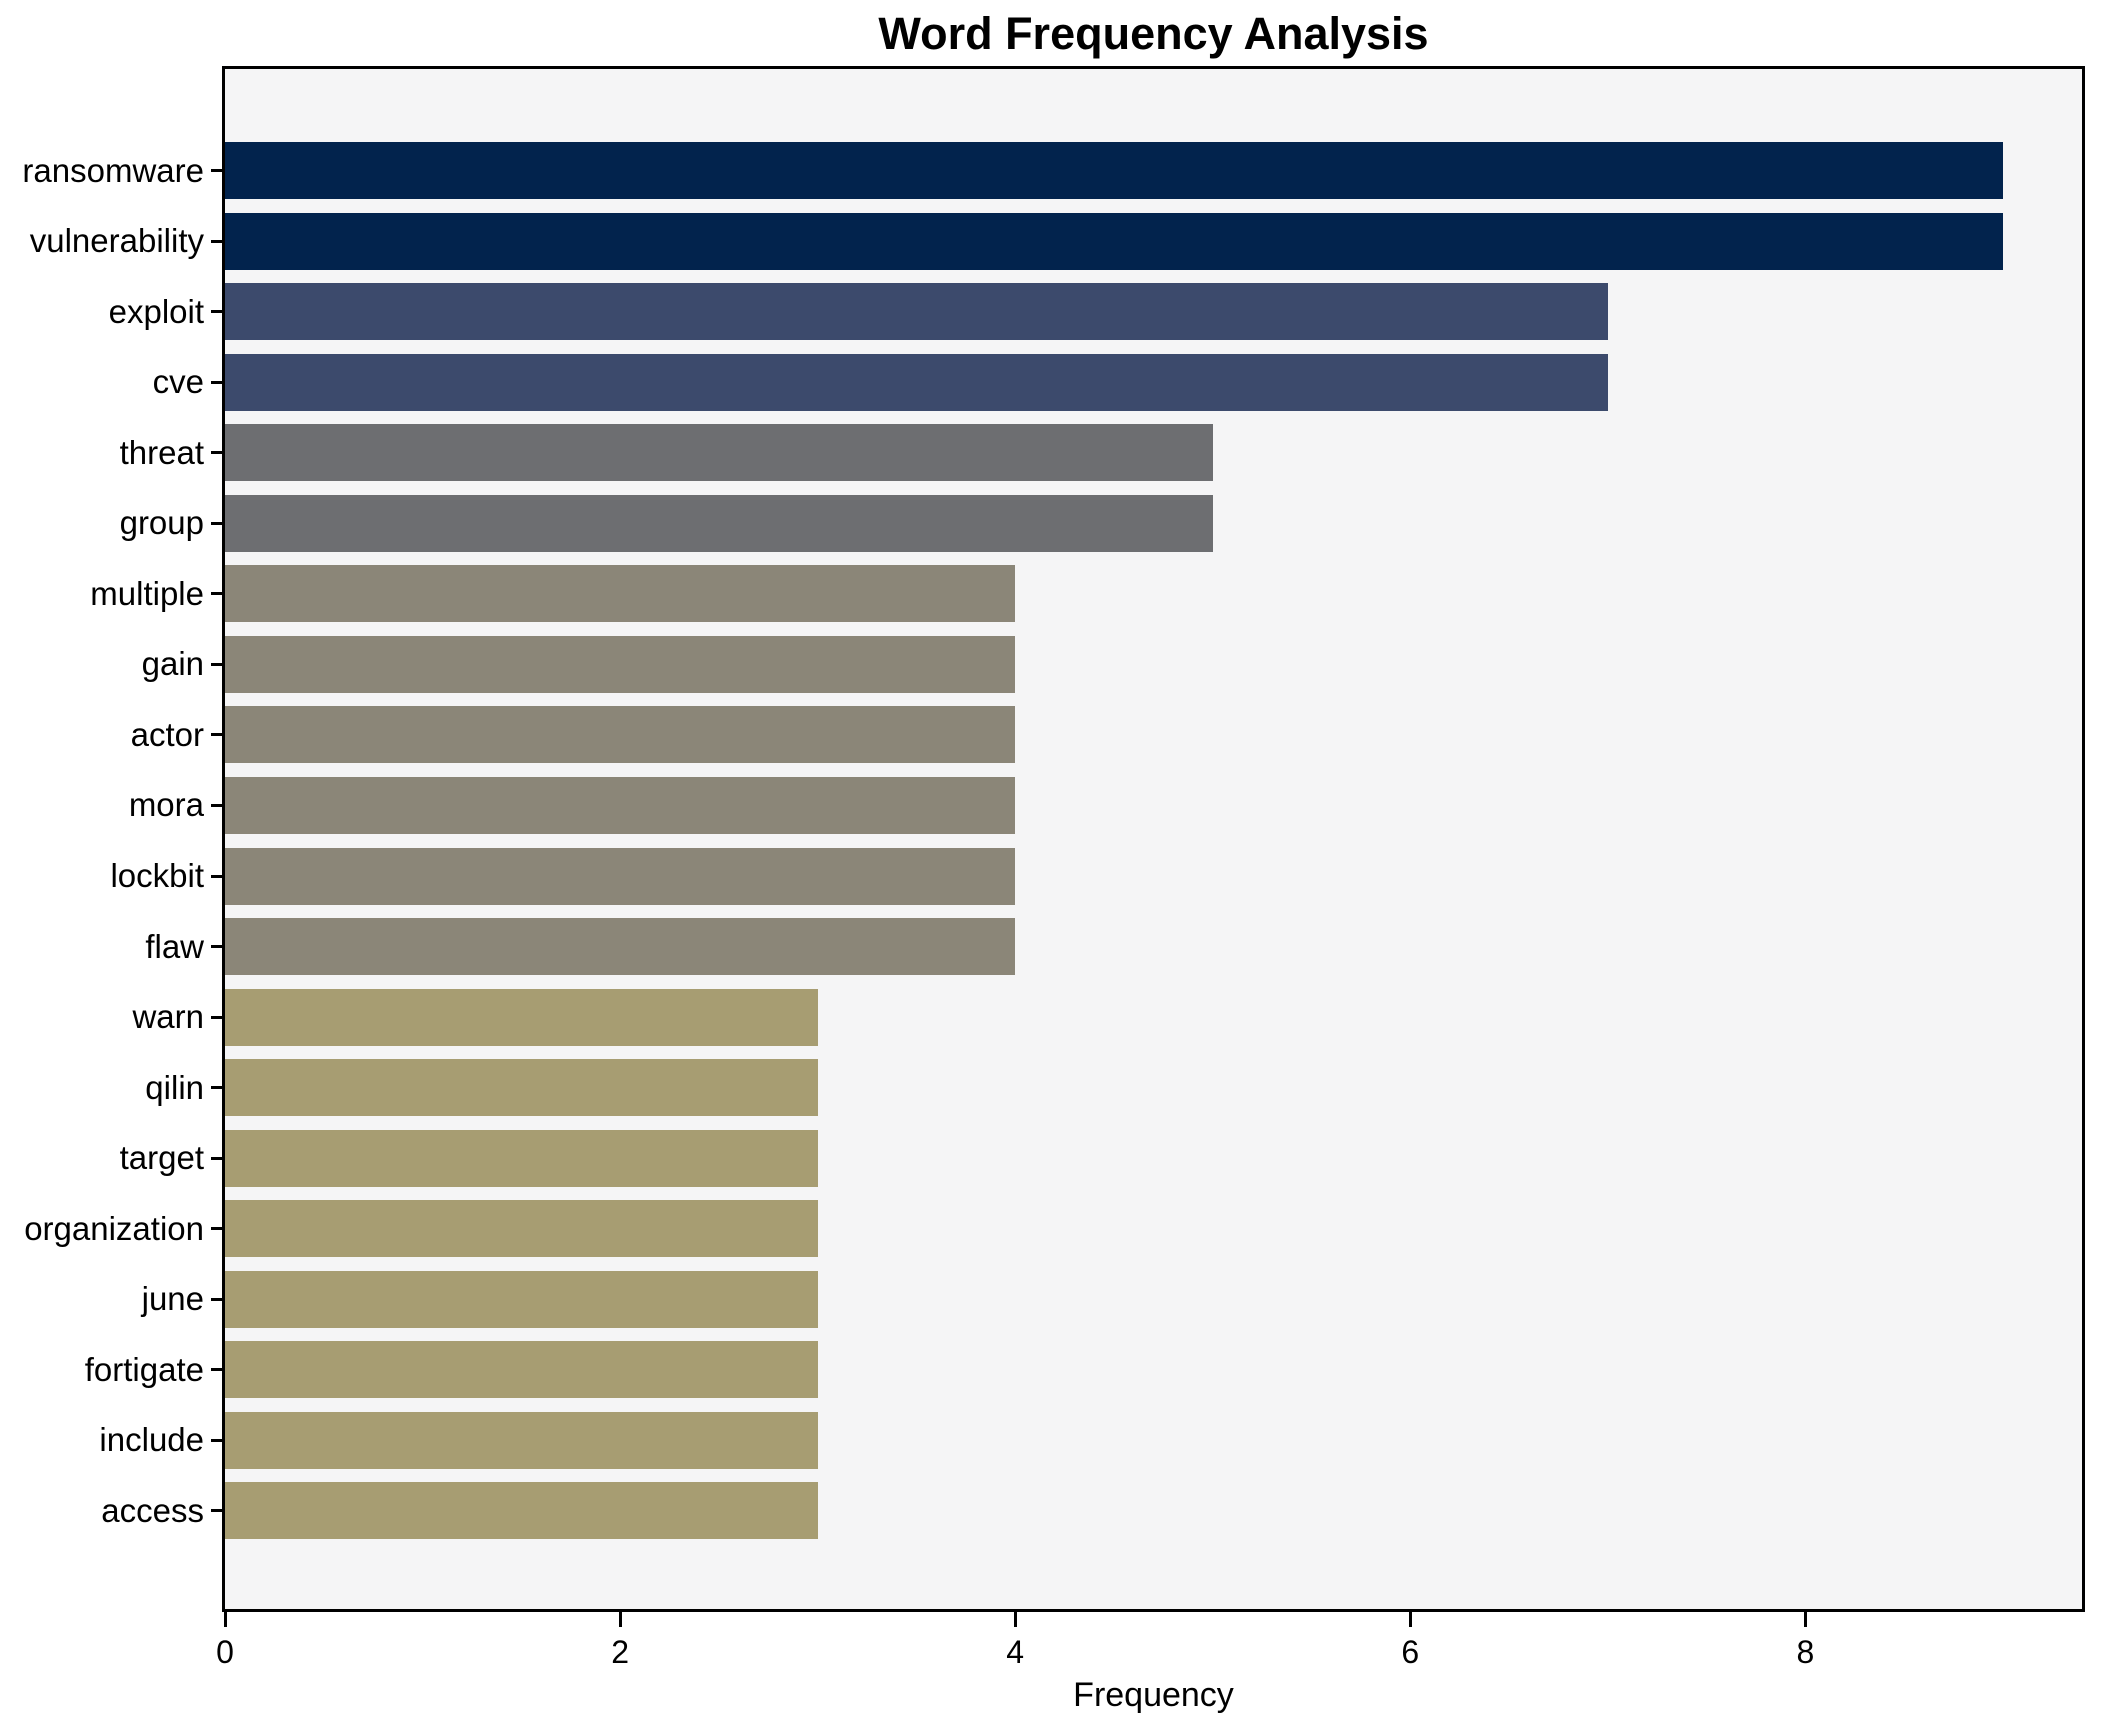 The width and height of the screenshot is (2102, 1722). I want to click on bar-mora, so click(620, 805).